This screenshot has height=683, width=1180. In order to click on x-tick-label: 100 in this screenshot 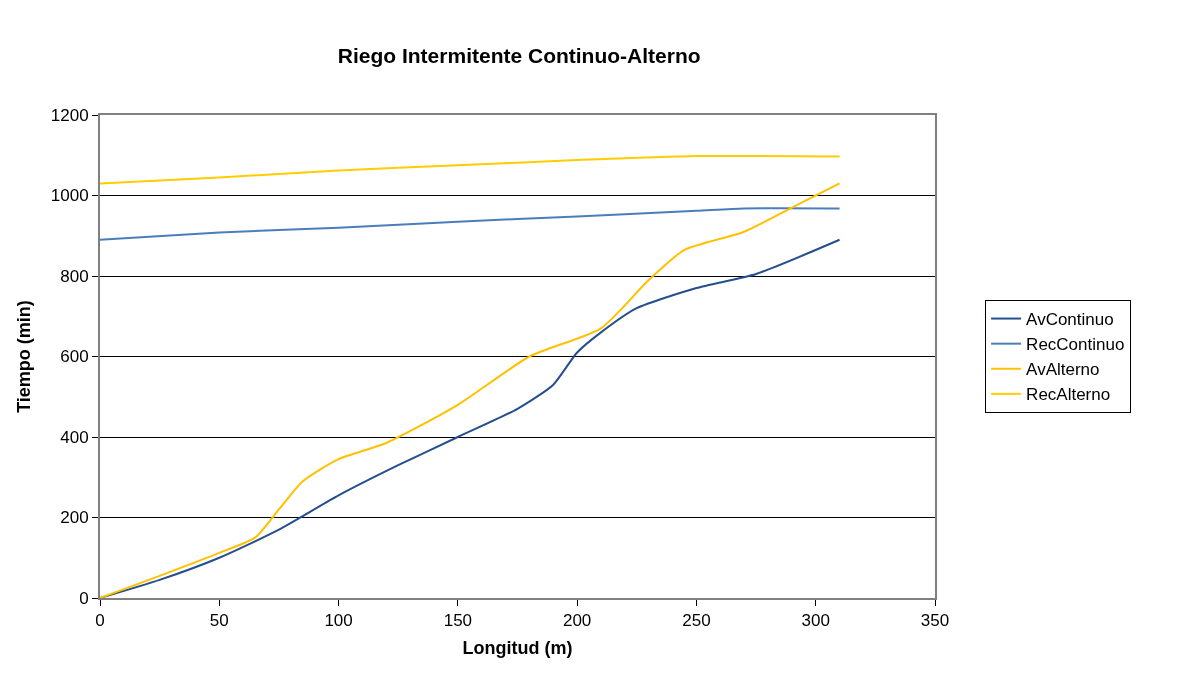, I will do `click(338, 621)`.